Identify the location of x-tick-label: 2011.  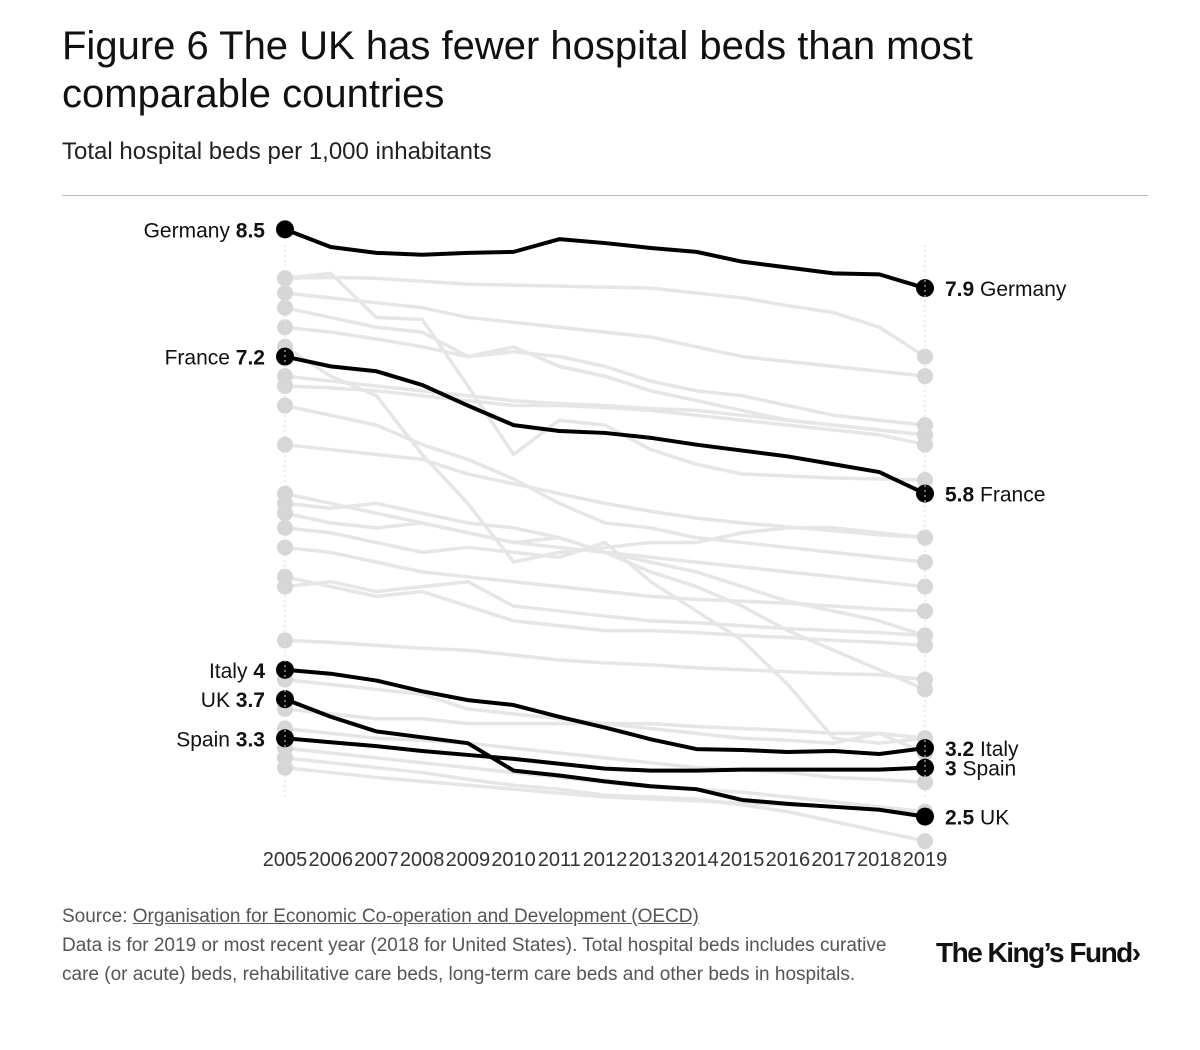
(559, 860).